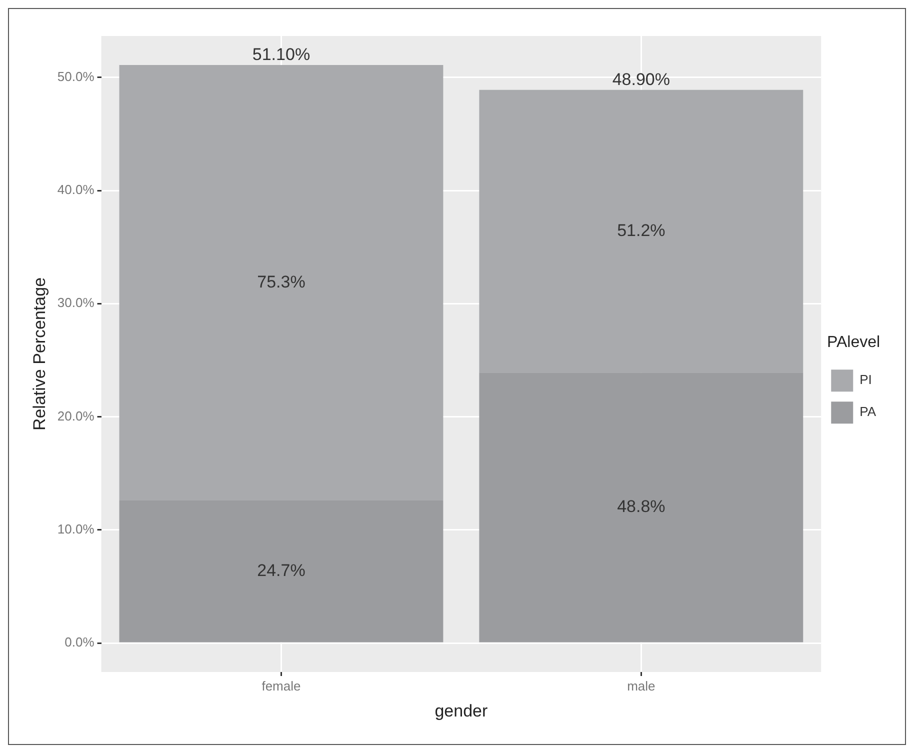 The height and width of the screenshot is (755, 914). What do you see at coordinates (76, 302) in the screenshot?
I see `y-tick-label: 30.0%` at bounding box center [76, 302].